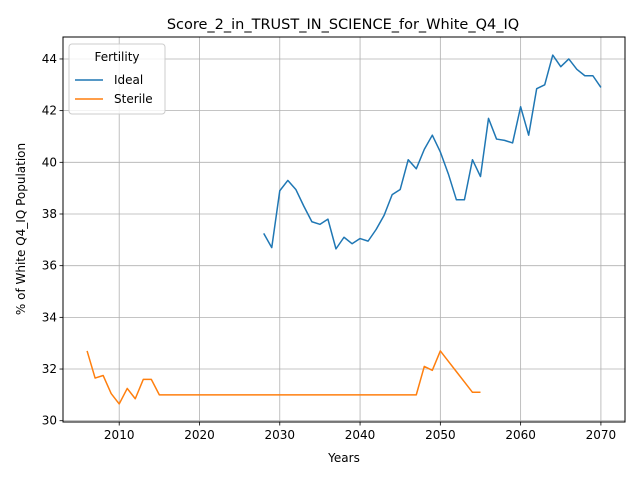 The width and height of the screenshot is (640, 480). What do you see at coordinates (440, 435) in the screenshot?
I see `x-tick-label: 2050` at bounding box center [440, 435].